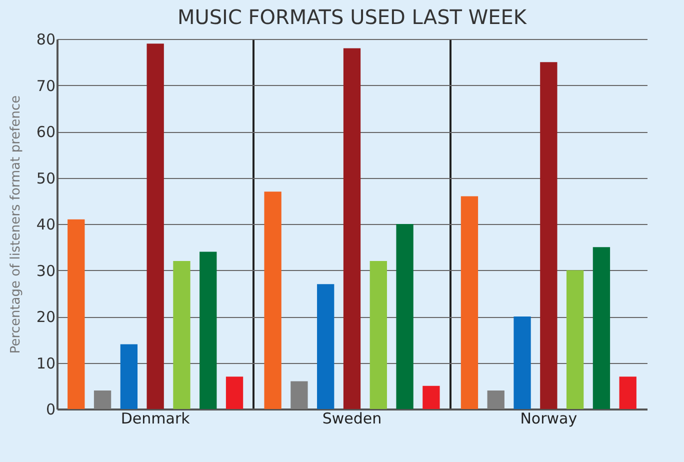 This screenshot has width=684, height=462. I want to click on y-tick-label: 20, so click(46, 317).